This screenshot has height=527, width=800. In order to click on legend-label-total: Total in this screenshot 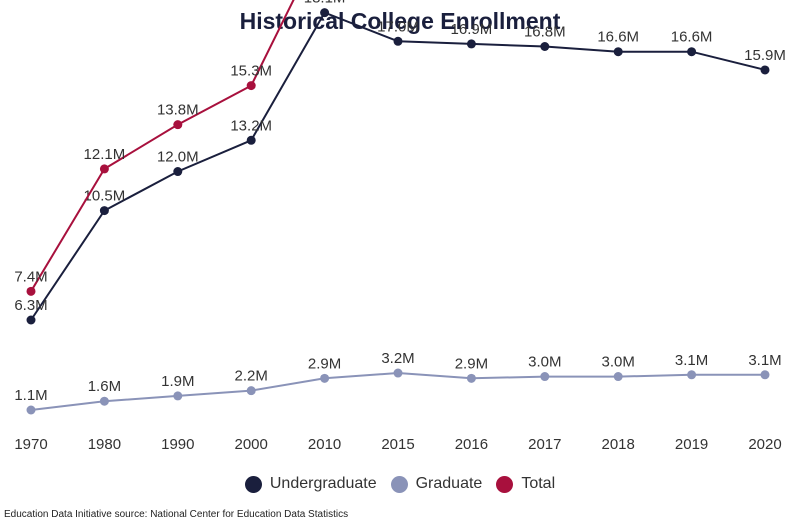, I will do `click(538, 483)`.